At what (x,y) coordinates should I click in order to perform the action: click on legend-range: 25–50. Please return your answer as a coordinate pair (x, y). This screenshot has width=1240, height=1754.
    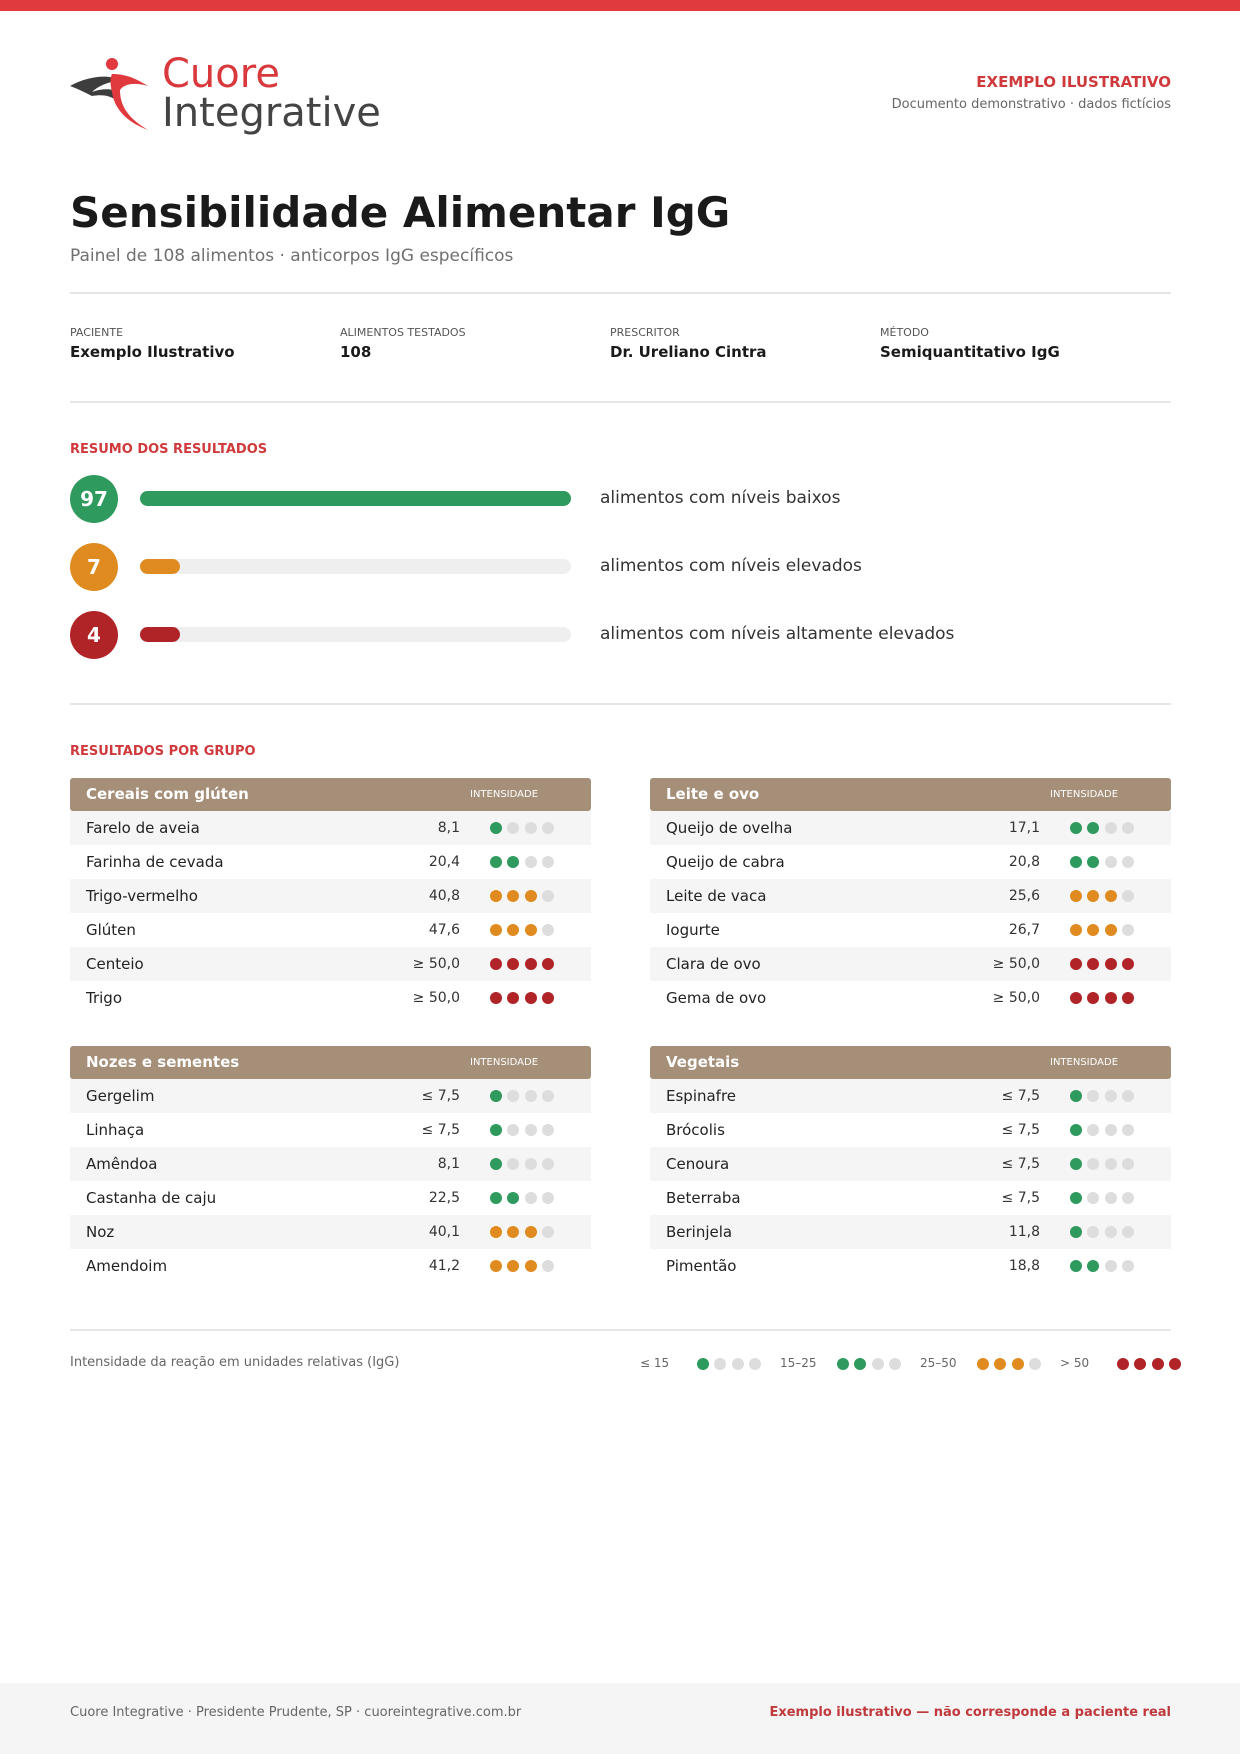
    Looking at the image, I should click on (938, 1363).